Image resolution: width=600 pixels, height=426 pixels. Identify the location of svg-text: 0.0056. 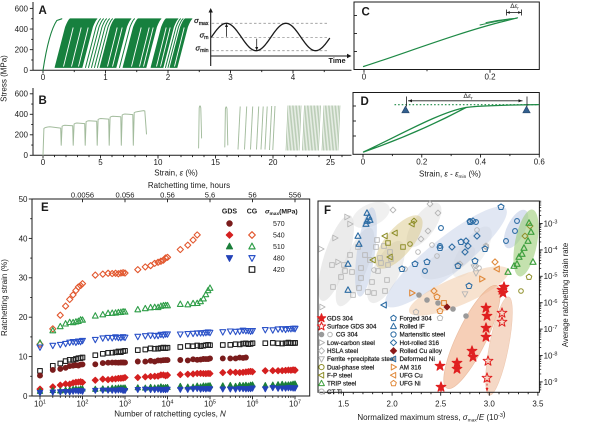
(82, 194).